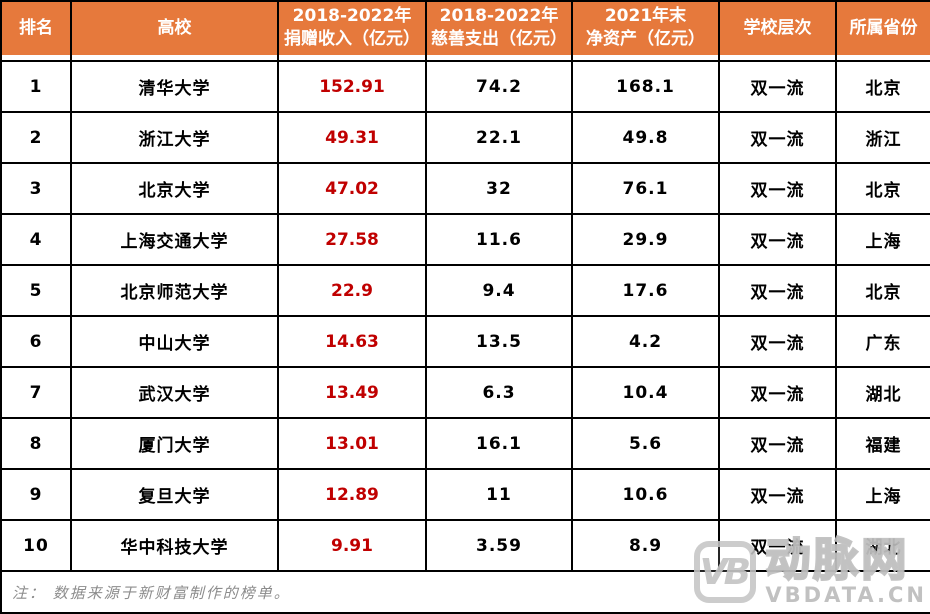 This screenshot has height=614, width=930. What do you see at coordinates (499, 290) in the screenshot?
I see `cell-expense: 9.4` at bounding box center [499, 290].